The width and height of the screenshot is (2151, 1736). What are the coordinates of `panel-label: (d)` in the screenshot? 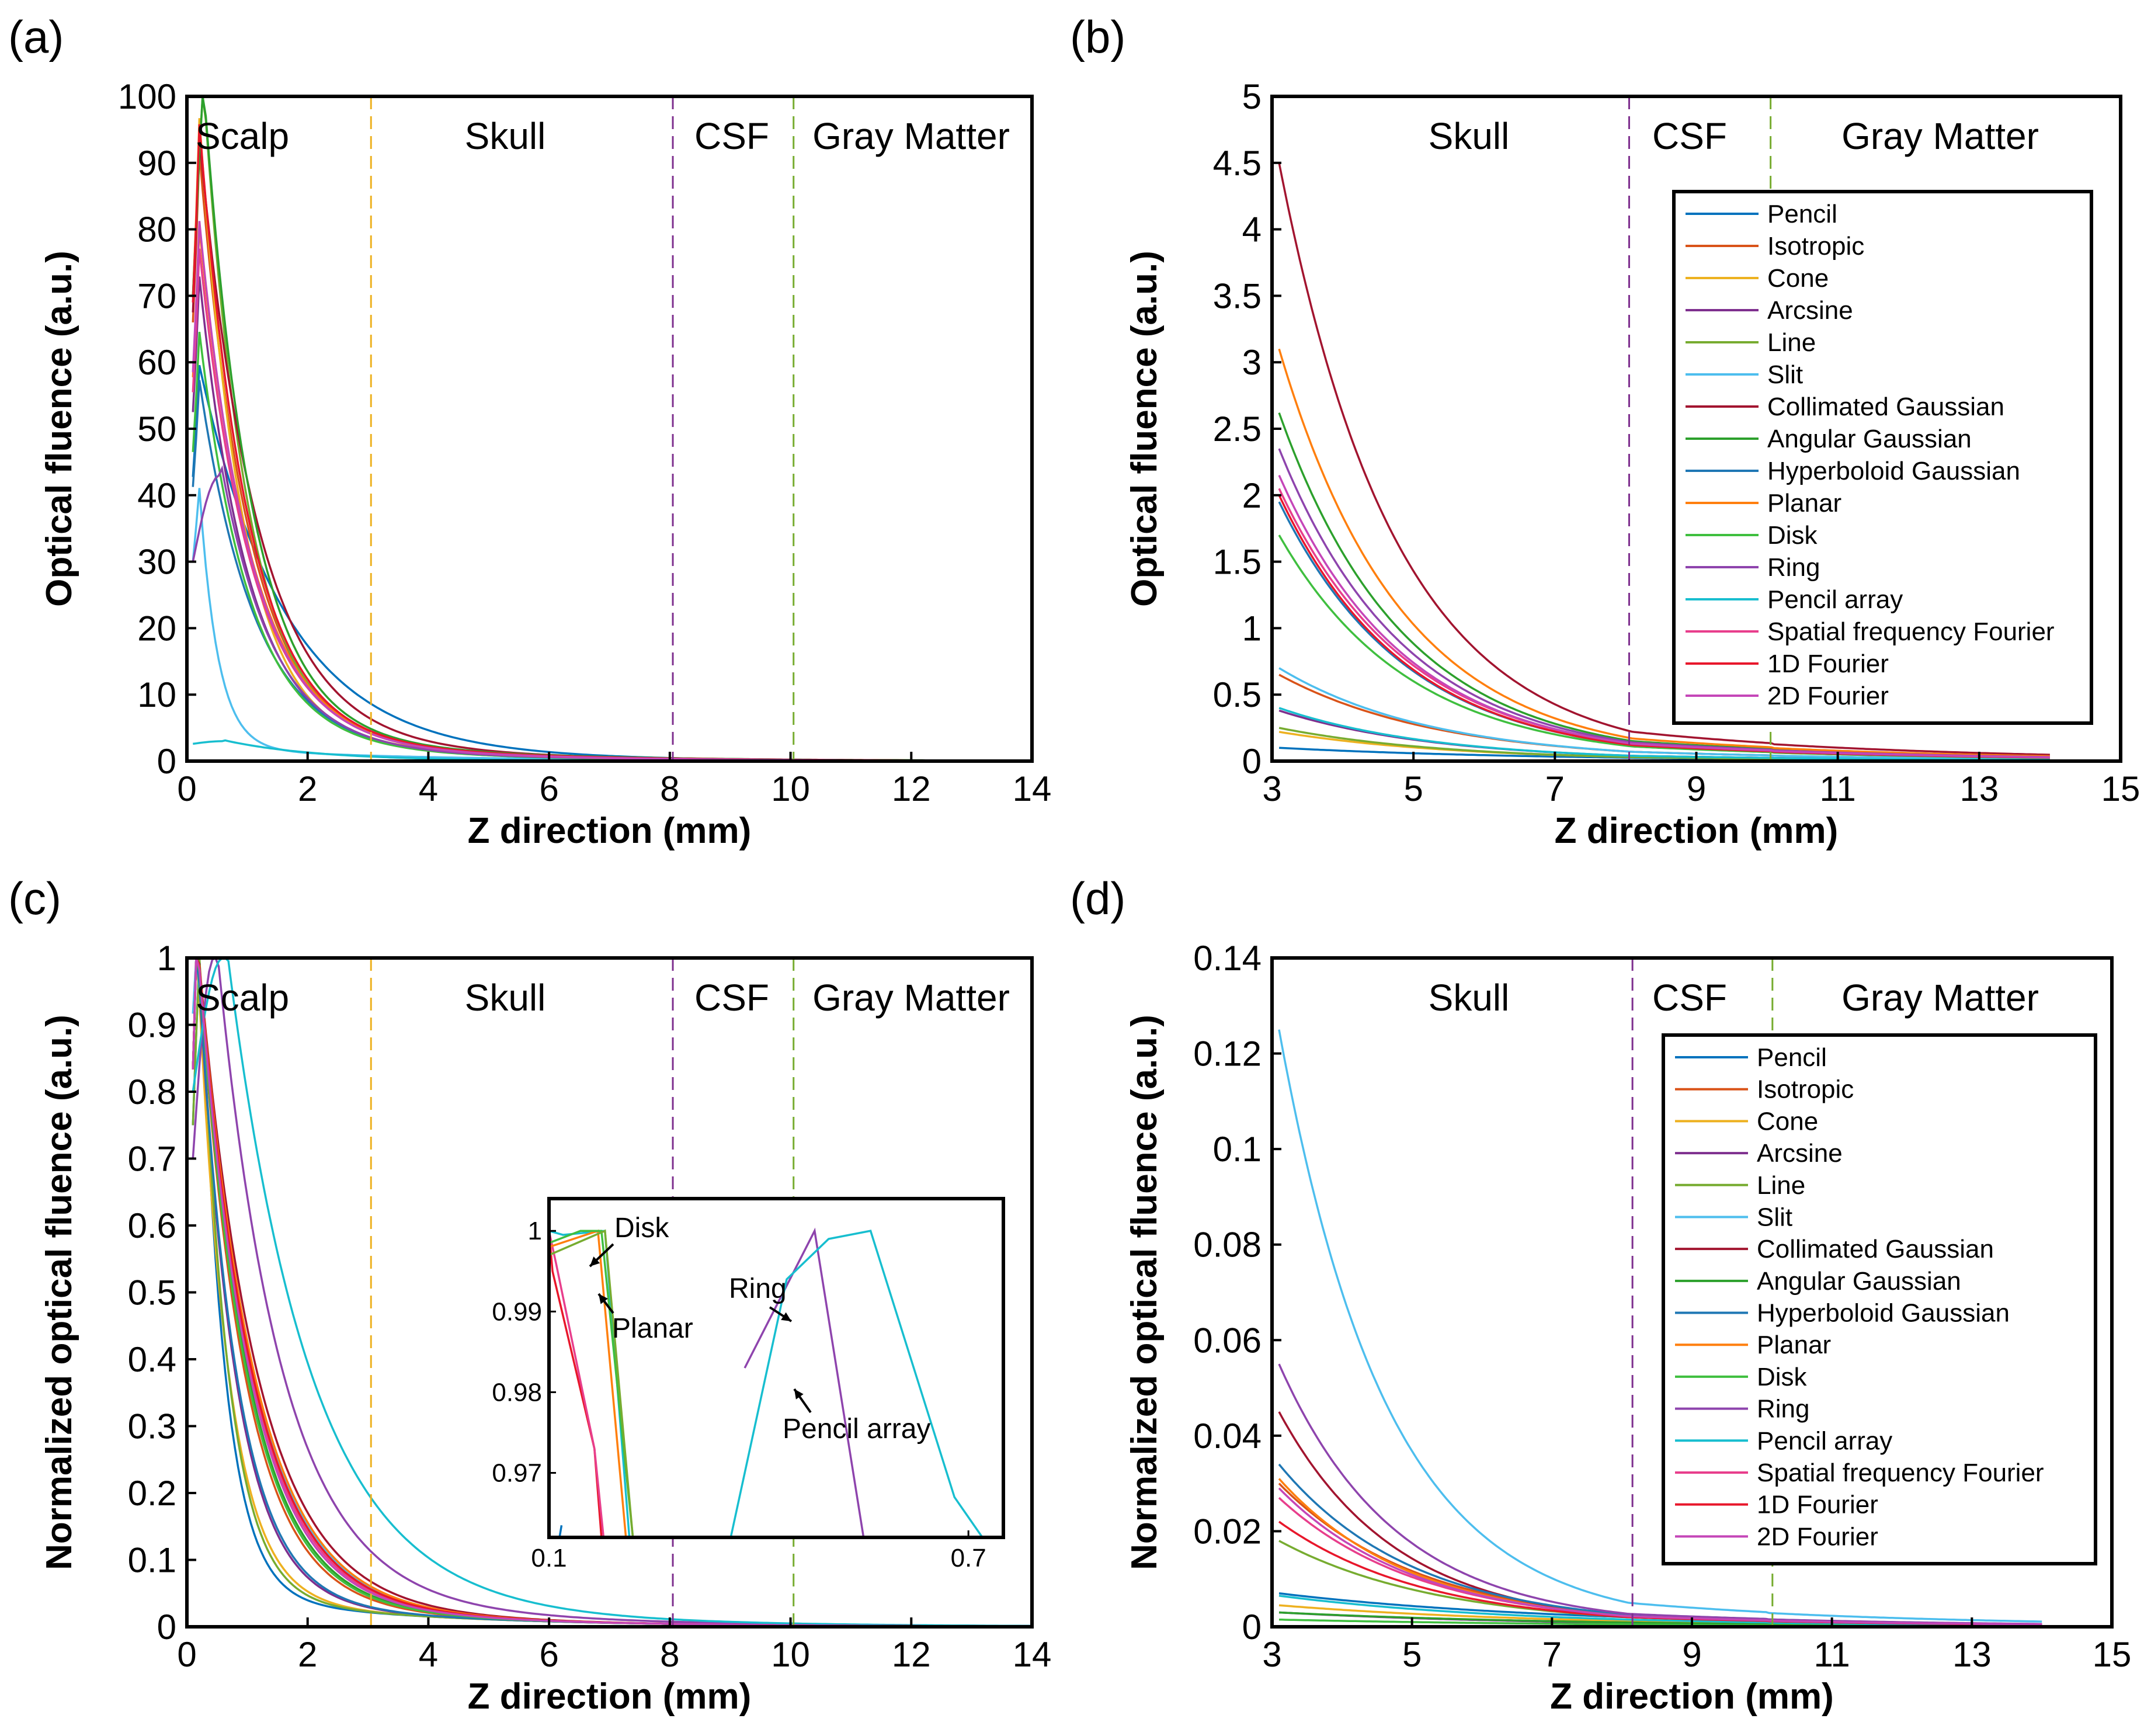 It's located at (1097, 898).